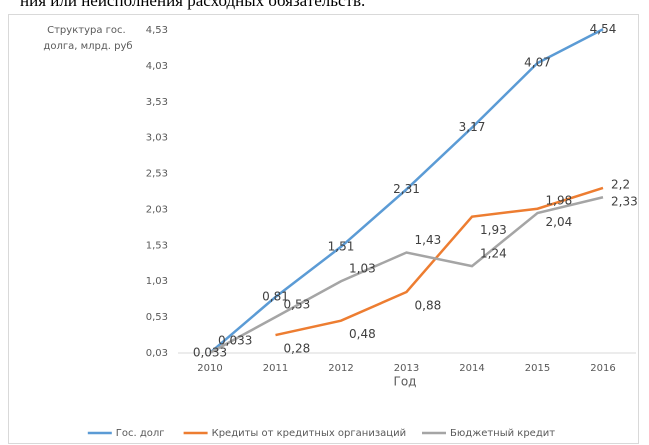  Describe the element at coordinates (428, 305) in the screenshot. I see `data-label: 0,88` at that location.